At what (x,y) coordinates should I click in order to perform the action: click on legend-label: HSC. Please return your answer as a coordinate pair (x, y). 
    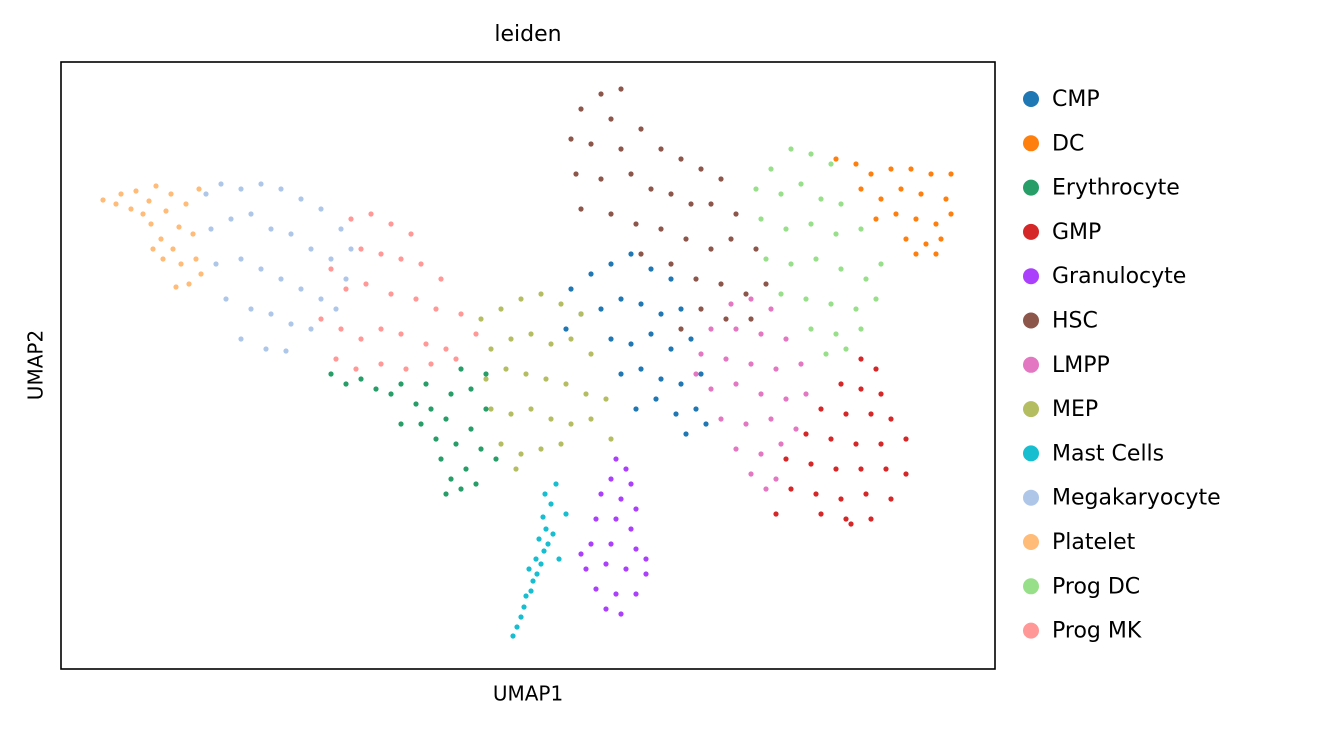
    Looking at the image, I should click on (1075, 321).